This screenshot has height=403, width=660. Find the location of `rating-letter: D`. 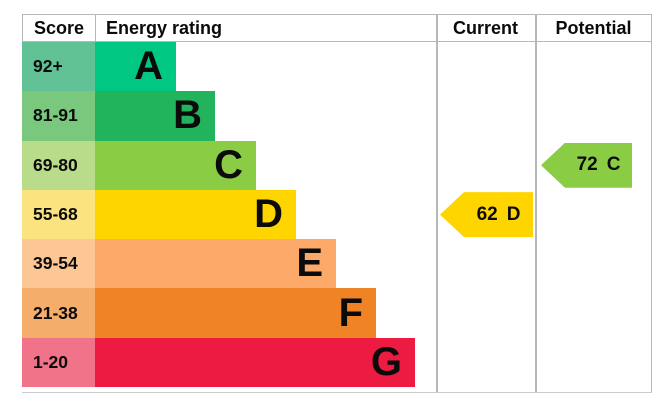

rating-letter: D is located at coordinates (268, 214).